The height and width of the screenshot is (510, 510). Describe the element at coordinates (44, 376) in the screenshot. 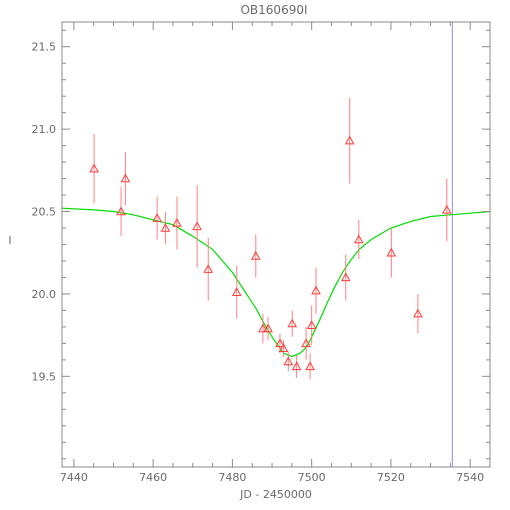

I see `y-tick-label: 19.5` at that location.